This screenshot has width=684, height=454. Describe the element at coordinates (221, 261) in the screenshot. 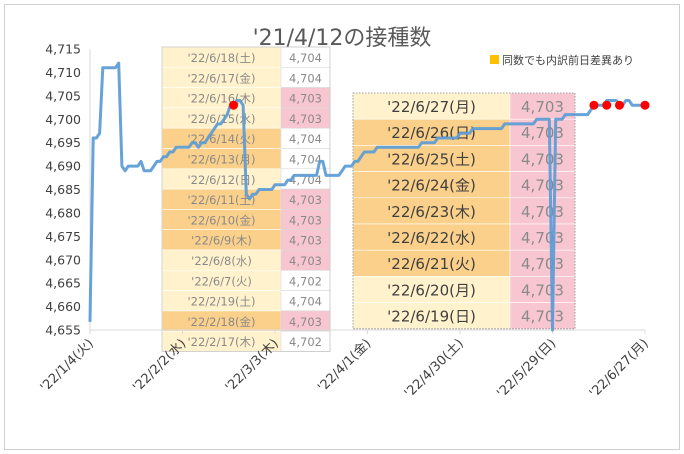

I see `table-left-date: '22/6/8(水)` at that location.